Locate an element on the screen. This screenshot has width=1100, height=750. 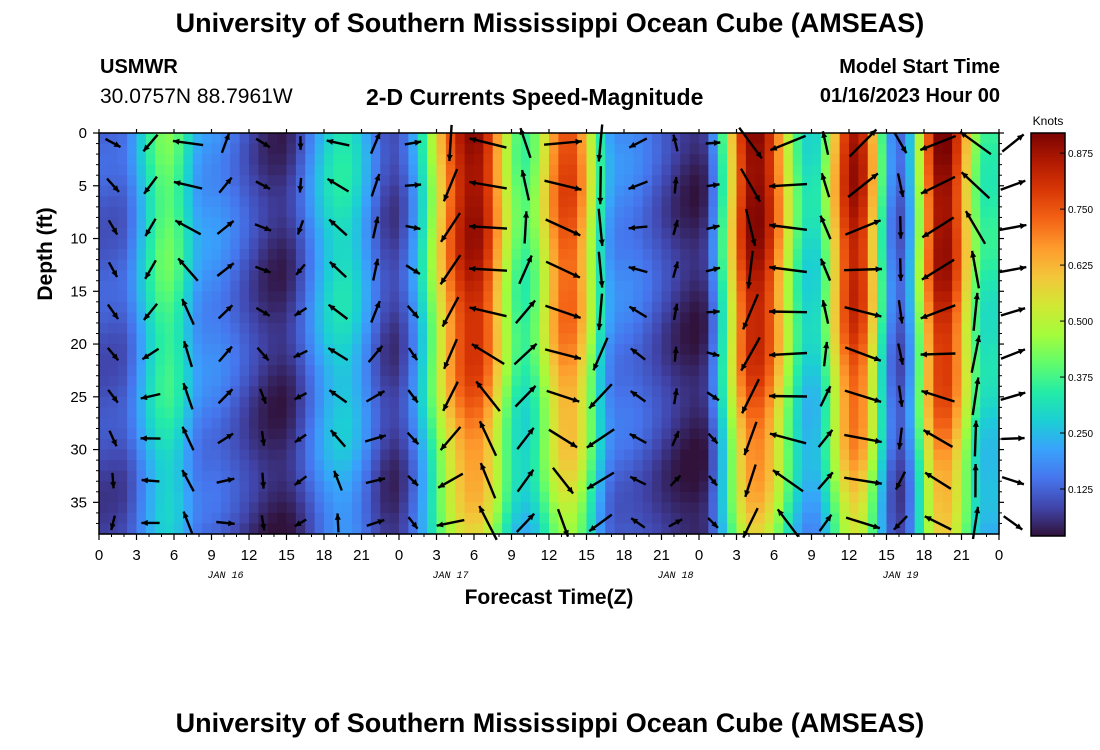
x-tick: 3 is located at coordinates (136, 346).